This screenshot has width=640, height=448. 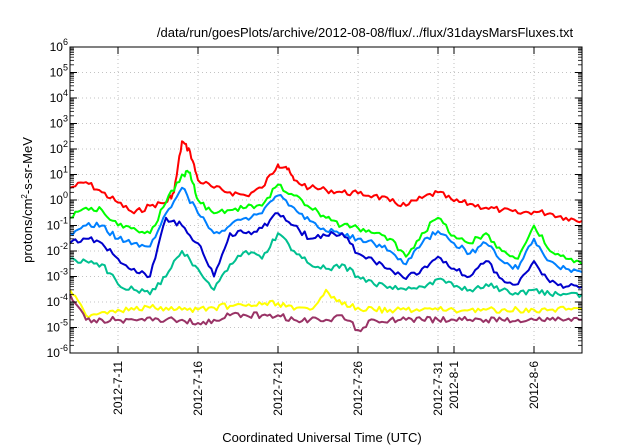 I want to click on y-tick-label-exponent: 0, so click(x=65, y=195).